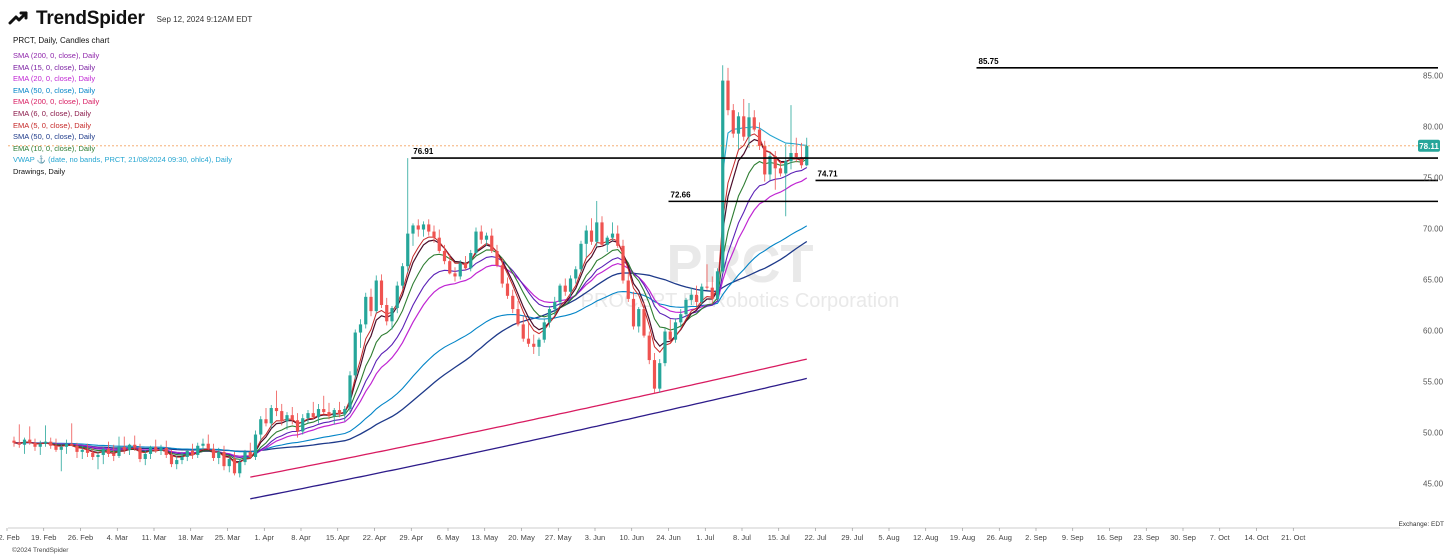  Describe the element at coordinates (52, 113) in the screenshot. I see `indicator-item: EMA (6, 0, close), Daily` at that location.